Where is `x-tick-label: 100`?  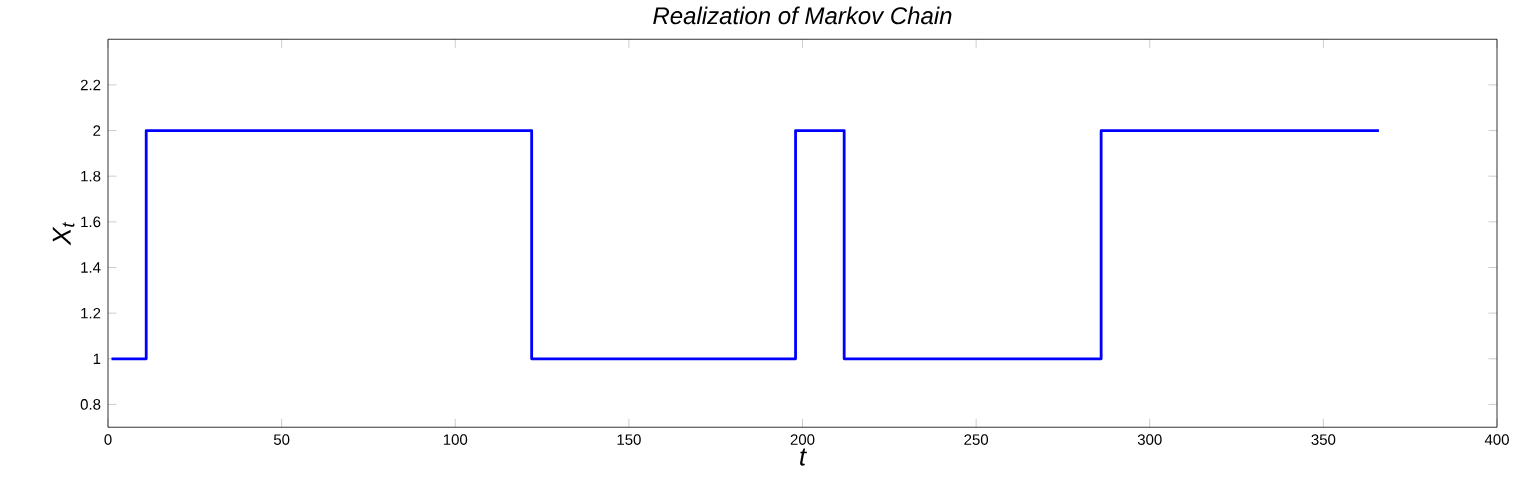 x-tick-label: 100 is located at coordinates (455, 439).